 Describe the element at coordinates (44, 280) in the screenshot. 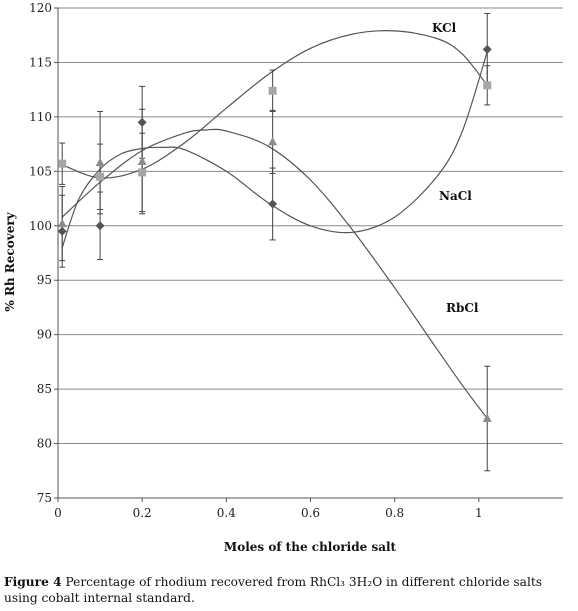

I see `y-tick-label: 95` at that location.